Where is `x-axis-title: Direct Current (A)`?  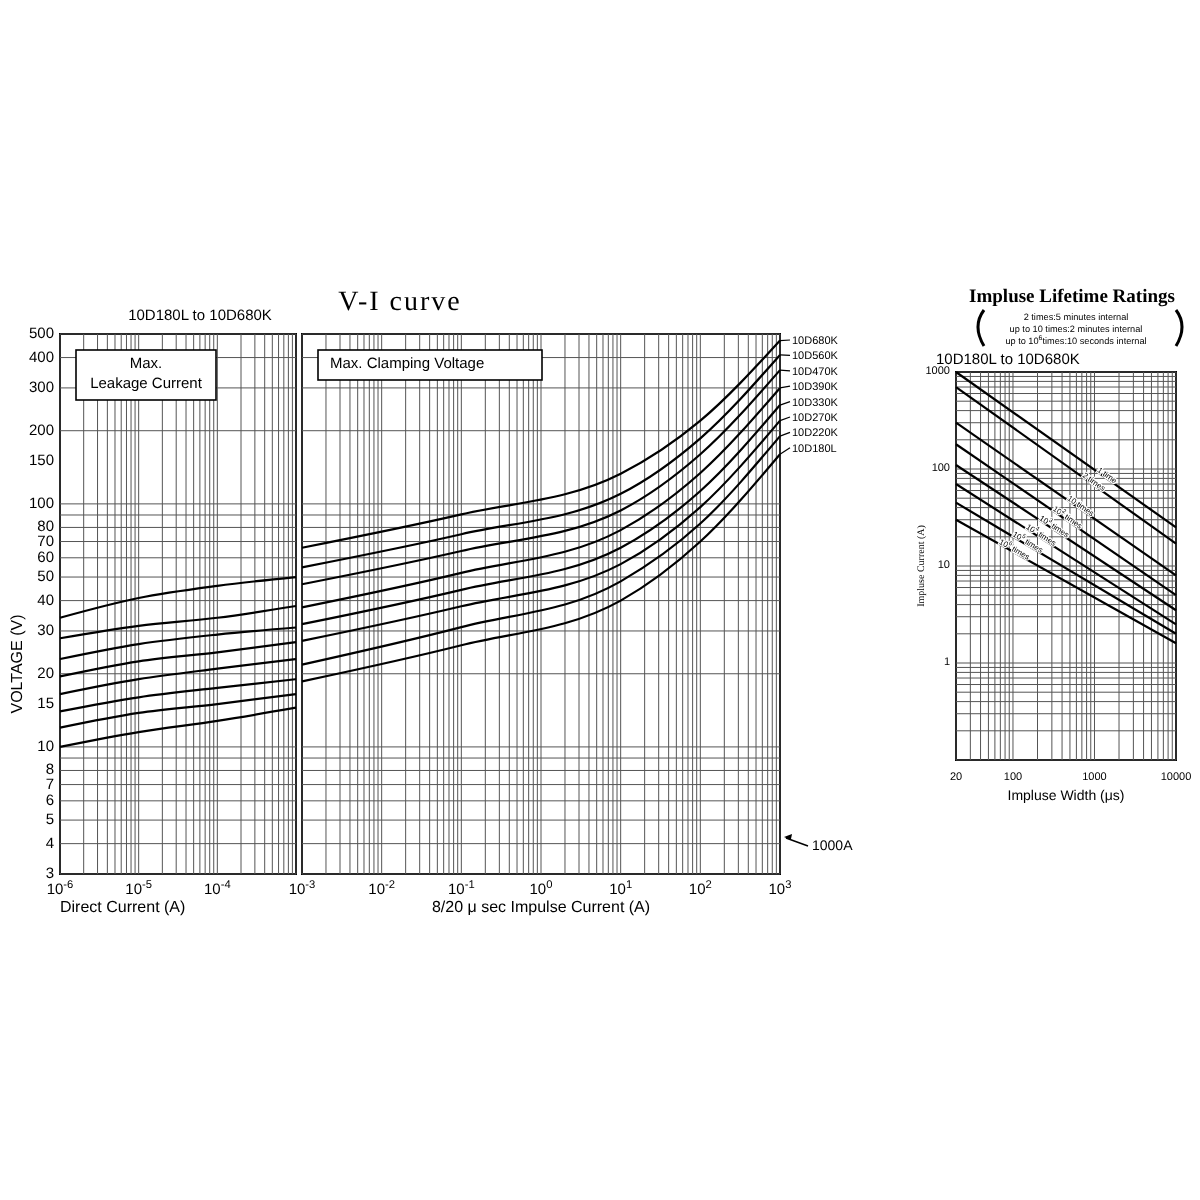 x-axis-title: Direct Current (A) is located at coordinates (123, 907).